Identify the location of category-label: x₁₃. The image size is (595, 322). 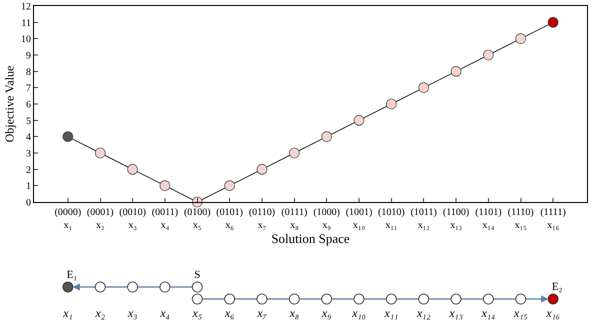
(455, 313).